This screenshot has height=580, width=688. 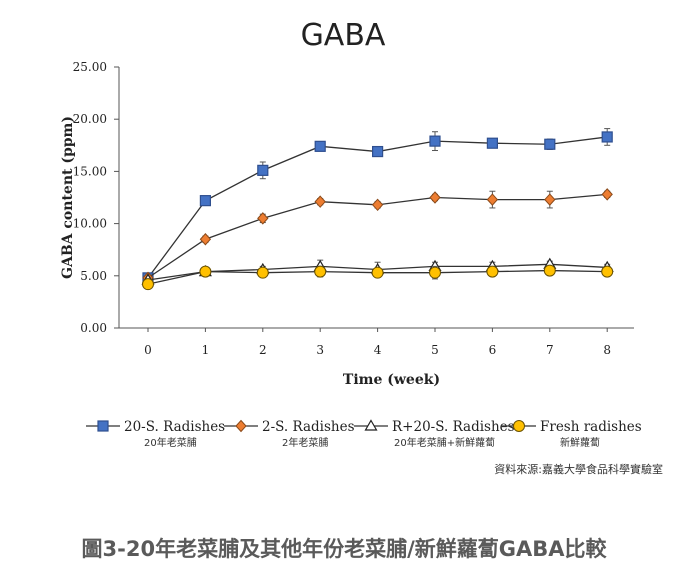 I want to click on x-tick-label: 2, so click(x=263, y=350).